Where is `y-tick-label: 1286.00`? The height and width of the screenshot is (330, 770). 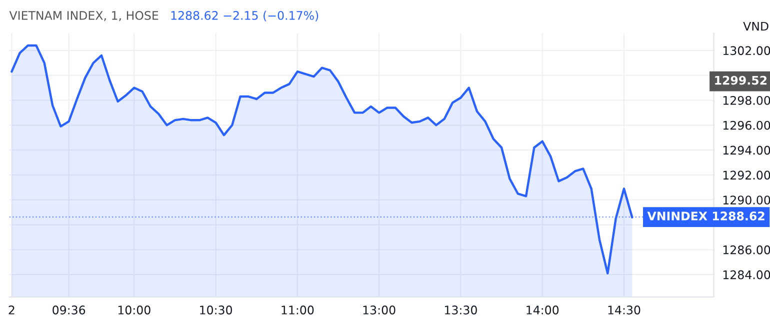 y-tick-label: 1286.00 is located at coordinates (746, 249).